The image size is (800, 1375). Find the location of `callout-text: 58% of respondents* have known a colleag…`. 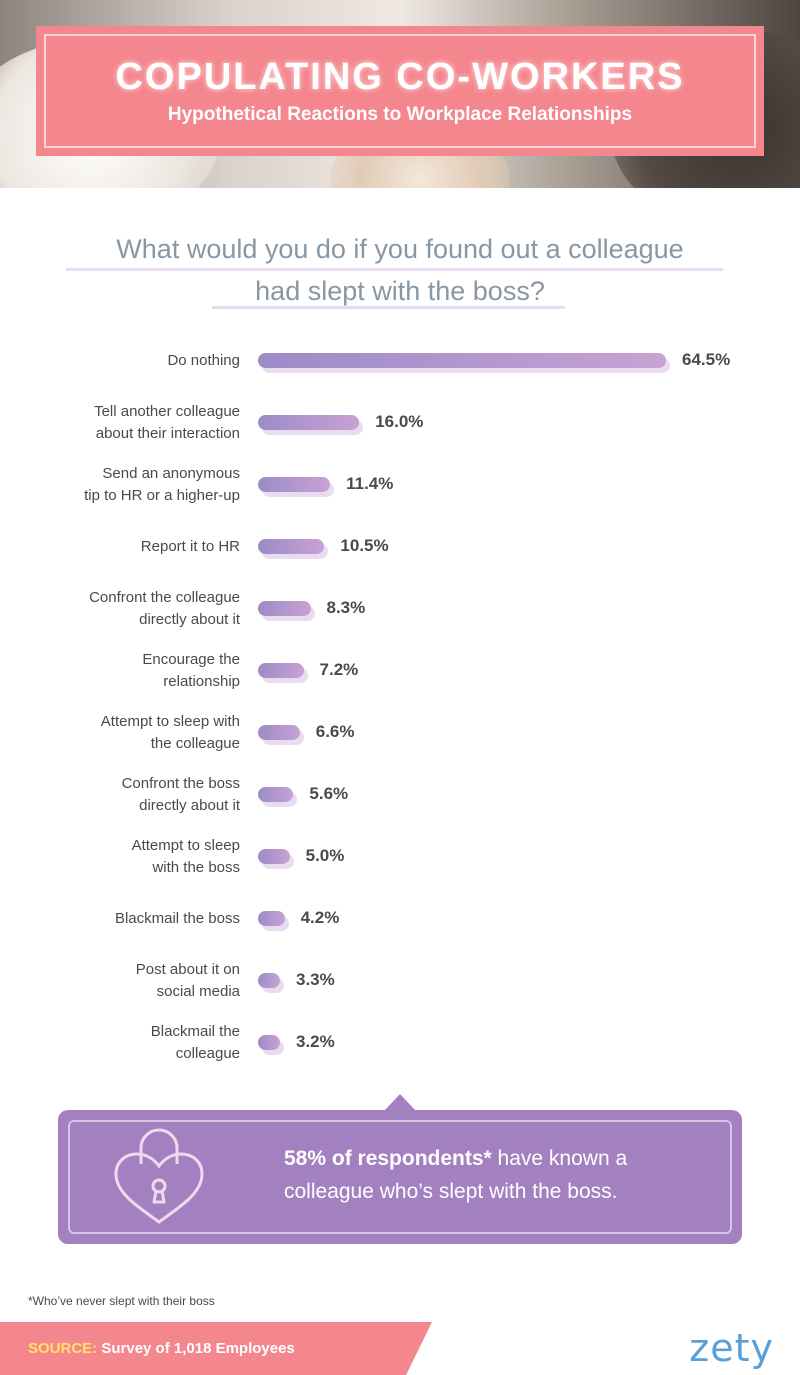

callout-text: 58% of respondents* have known a colleag… is located at coordinates (504, 1175).